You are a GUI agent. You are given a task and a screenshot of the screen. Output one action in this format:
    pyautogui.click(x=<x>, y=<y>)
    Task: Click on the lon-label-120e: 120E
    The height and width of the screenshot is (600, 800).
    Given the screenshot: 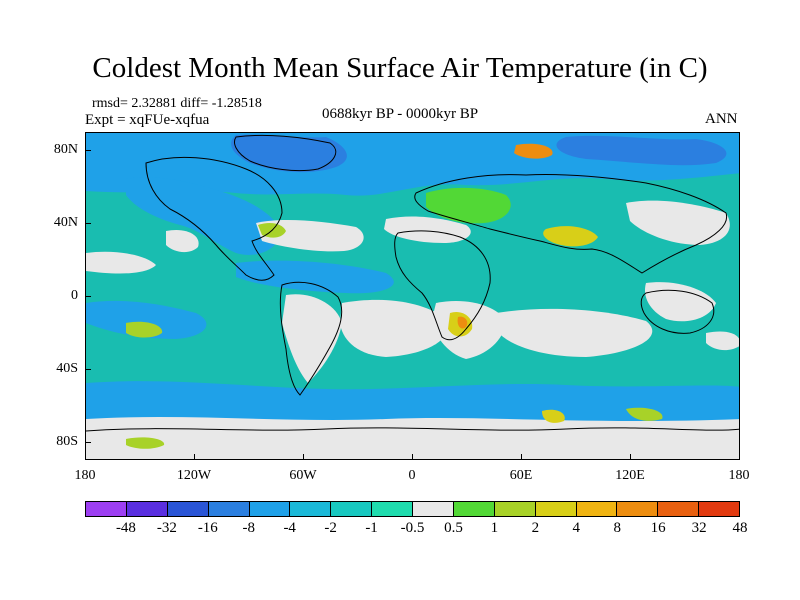 What is the action you would take?
    pyautogui.click(x=630, y=475)
    